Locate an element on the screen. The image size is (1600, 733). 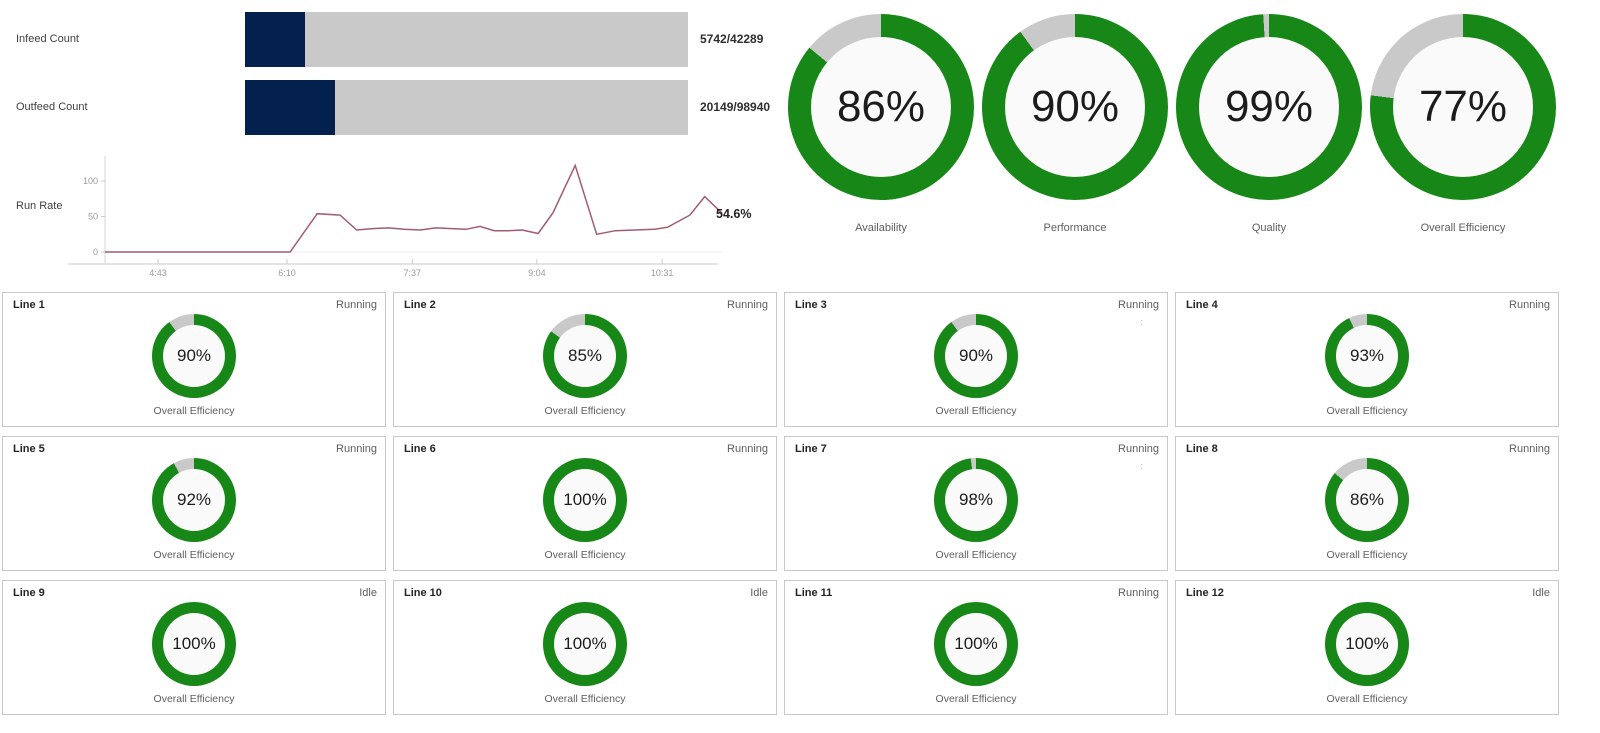
kpi-gauge: 99% Quality is located at coordinates (1269, 124).